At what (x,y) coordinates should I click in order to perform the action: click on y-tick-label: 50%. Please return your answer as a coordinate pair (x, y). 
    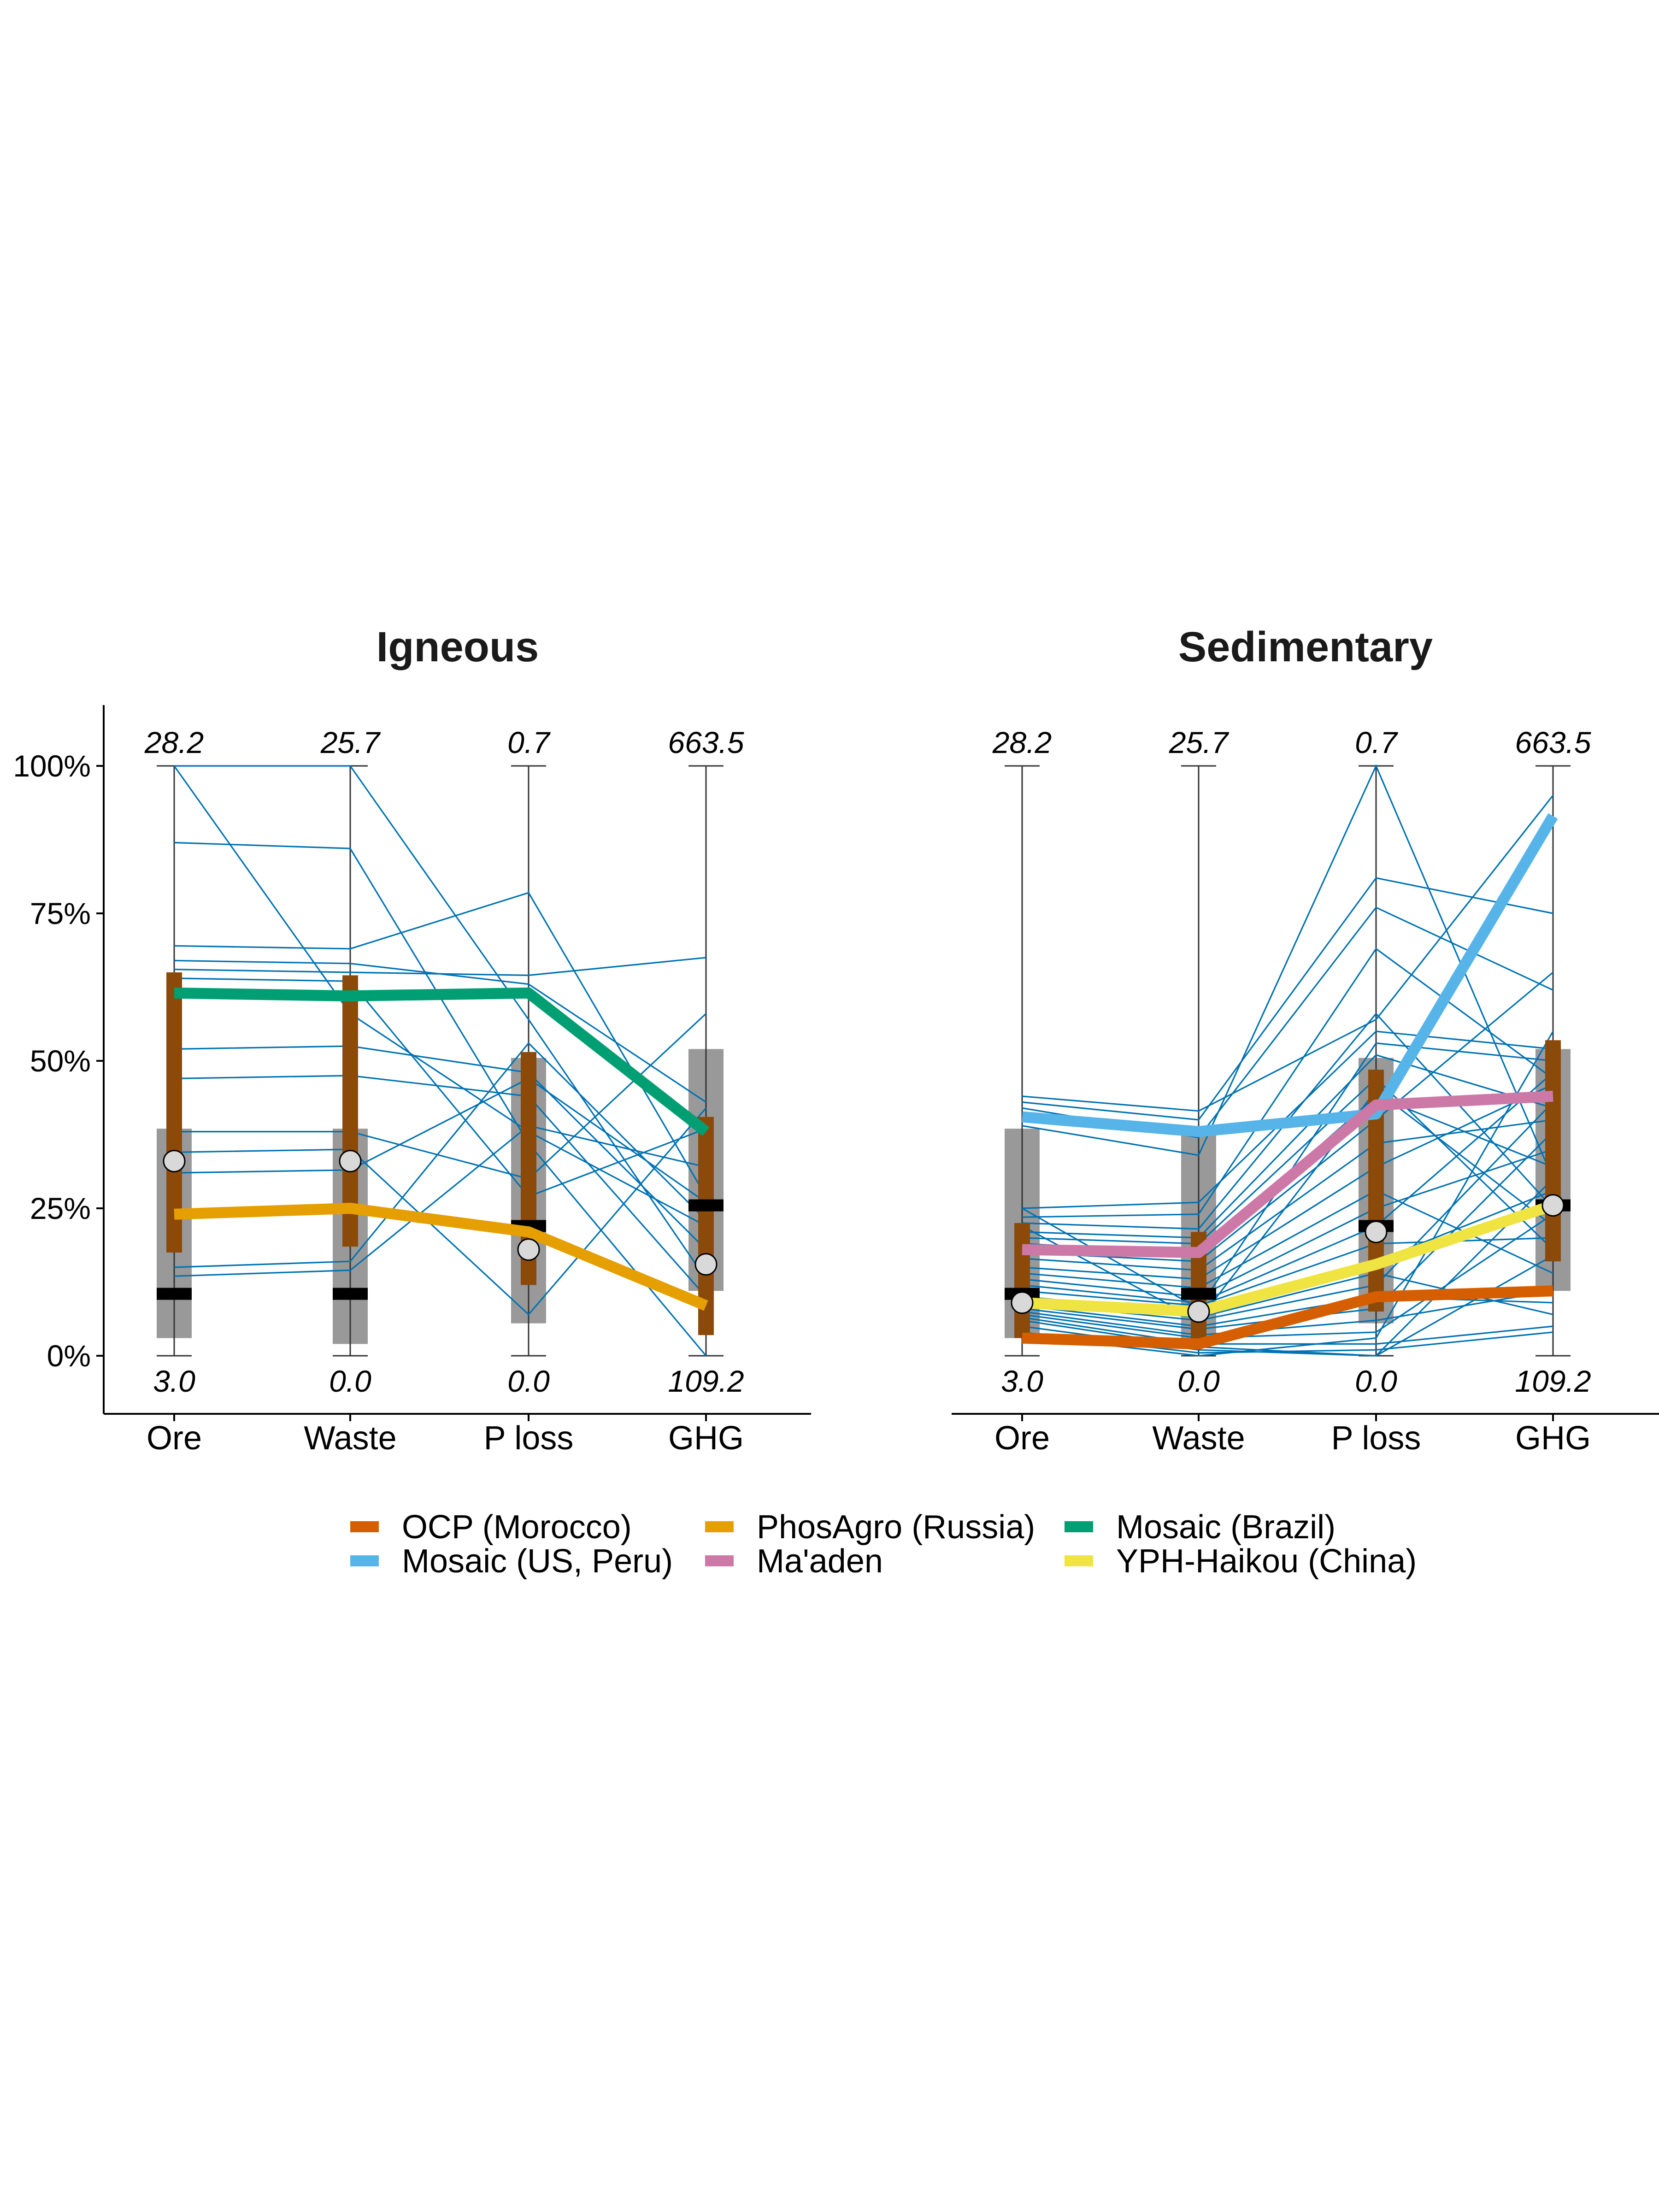
    Looking at the image, I should click on (60, 1061).